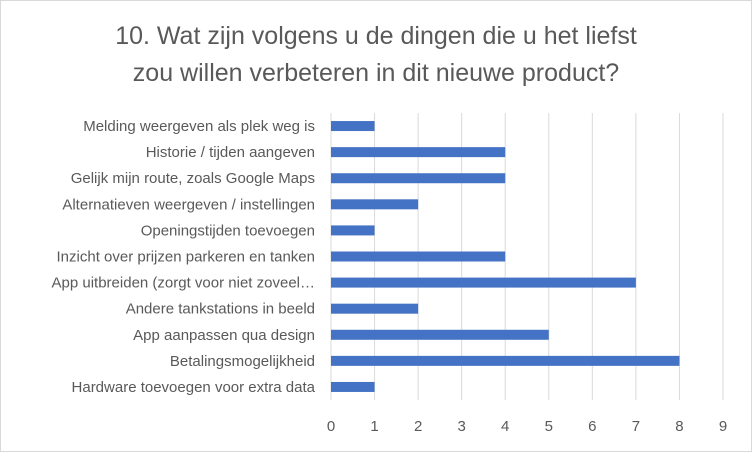 This screenshot has width=752, height=452. What do you see at coordinates (505, 426) in the screenshot?
I see `x-tick-label: 4` at bounding box center [505, 426].